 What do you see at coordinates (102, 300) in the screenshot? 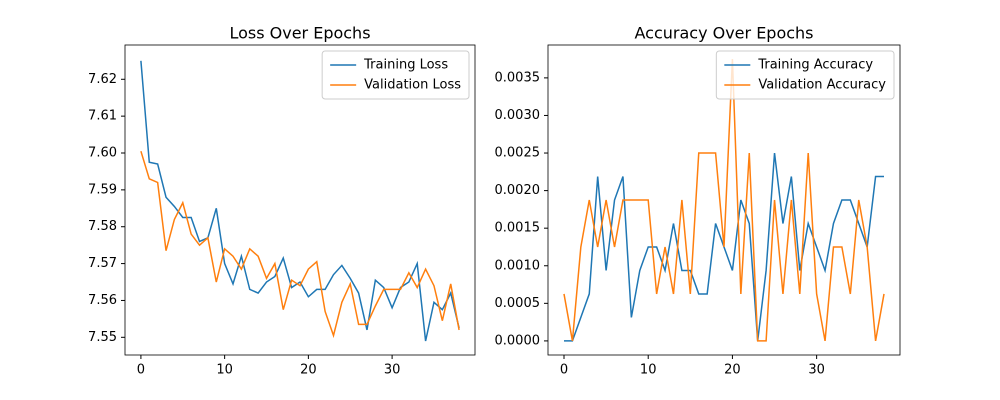
I see `y-tick-label: 7.56` at bounding box center [102, 300].